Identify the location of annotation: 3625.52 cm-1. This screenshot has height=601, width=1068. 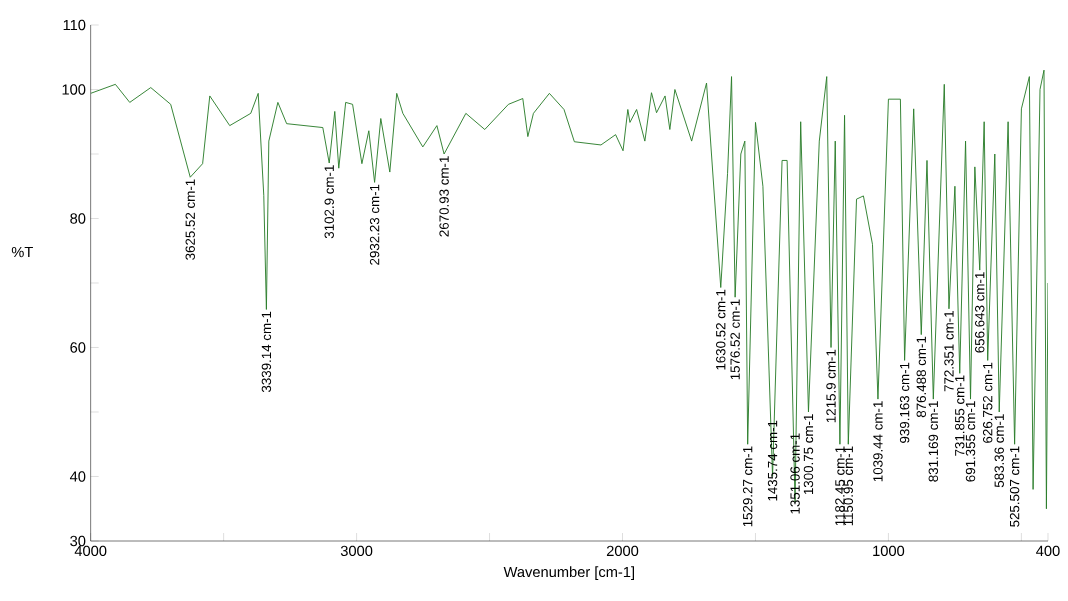
(190, 219).